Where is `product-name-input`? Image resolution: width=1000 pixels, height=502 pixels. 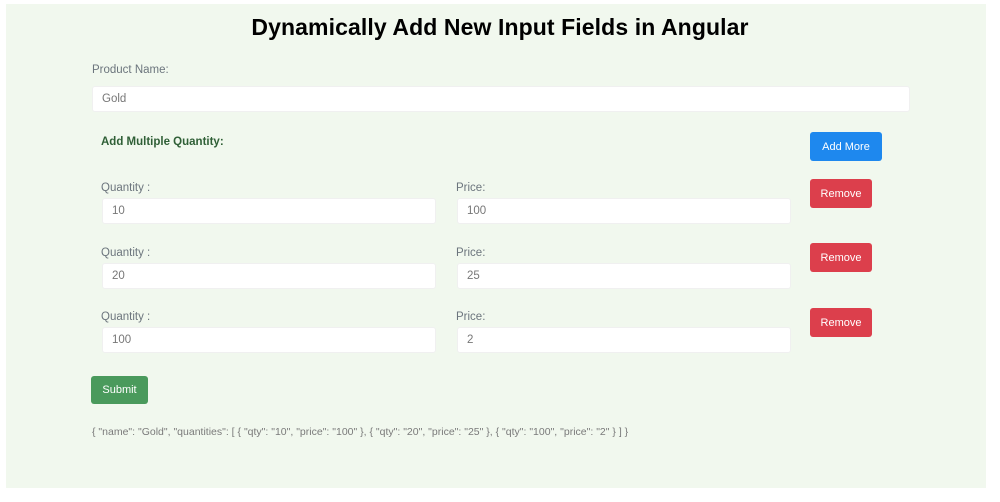 product-name-input is located at coordinates (501, 99).